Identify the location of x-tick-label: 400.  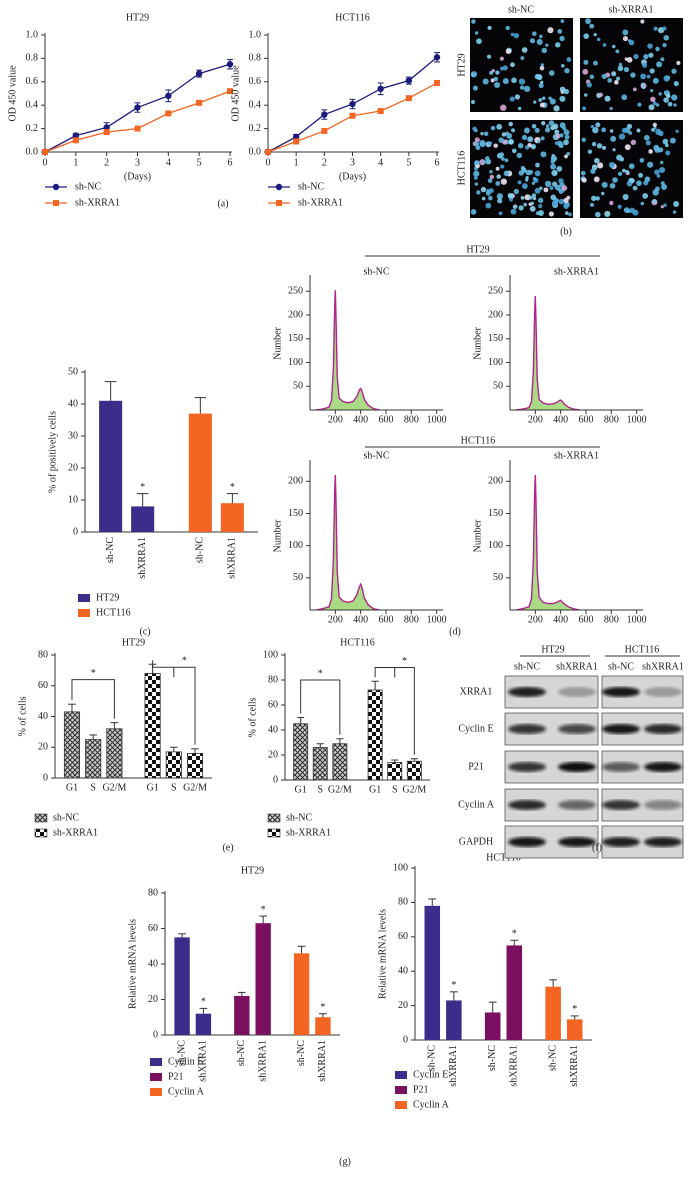
(560, 619).